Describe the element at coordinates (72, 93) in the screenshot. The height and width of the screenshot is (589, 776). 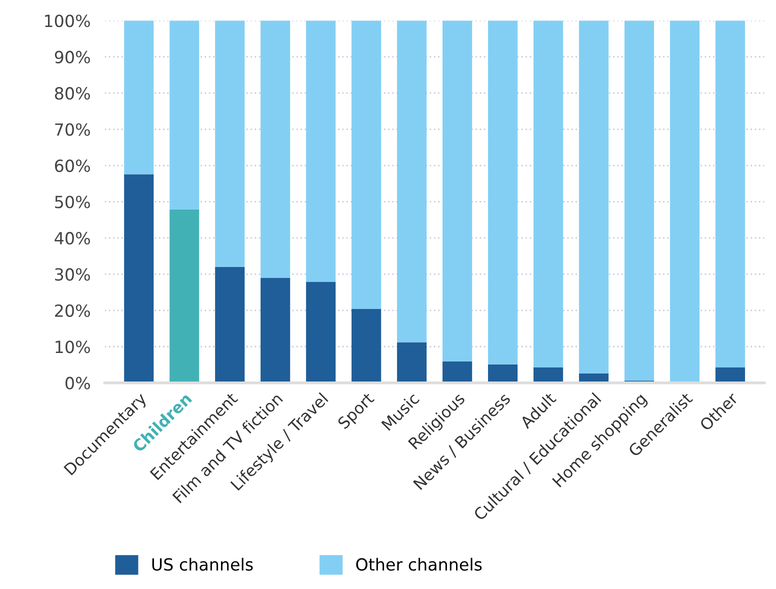
I see `y-tick-label: 80%` at that location.